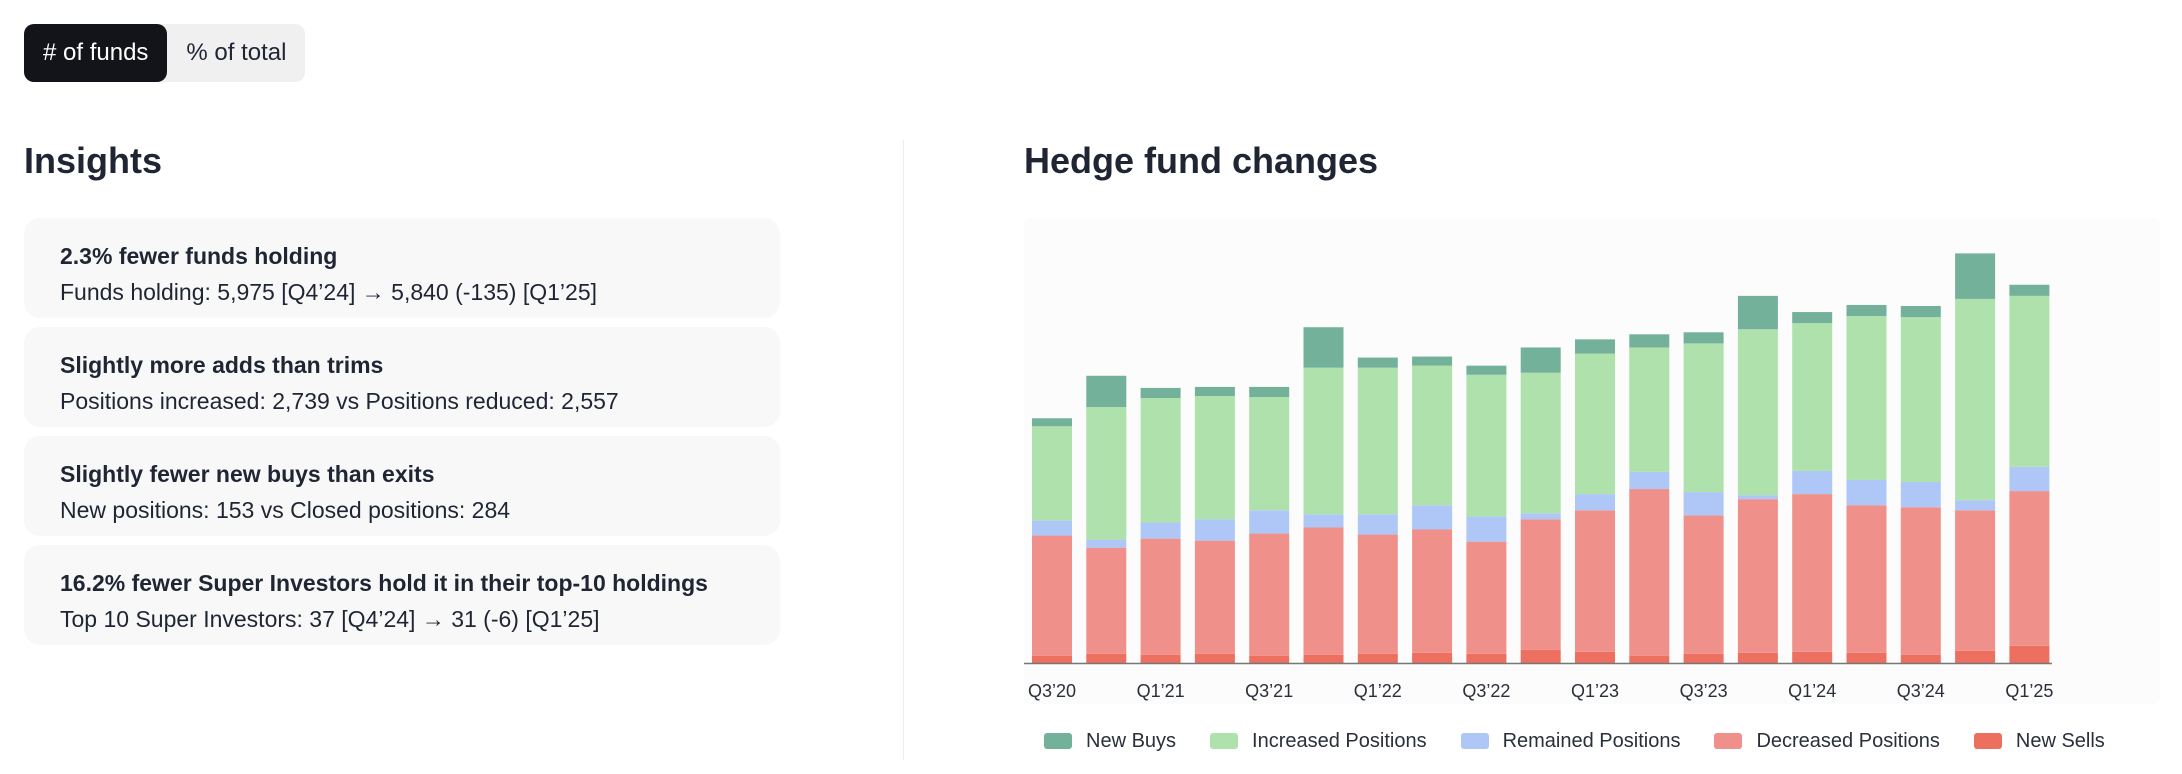 Image resolution: width=2182 pixels, height=774 pixels. Describe the element at coordinates (96, 53) in the screenshot. I see `toggle-num-funds: # of funds` at that location.